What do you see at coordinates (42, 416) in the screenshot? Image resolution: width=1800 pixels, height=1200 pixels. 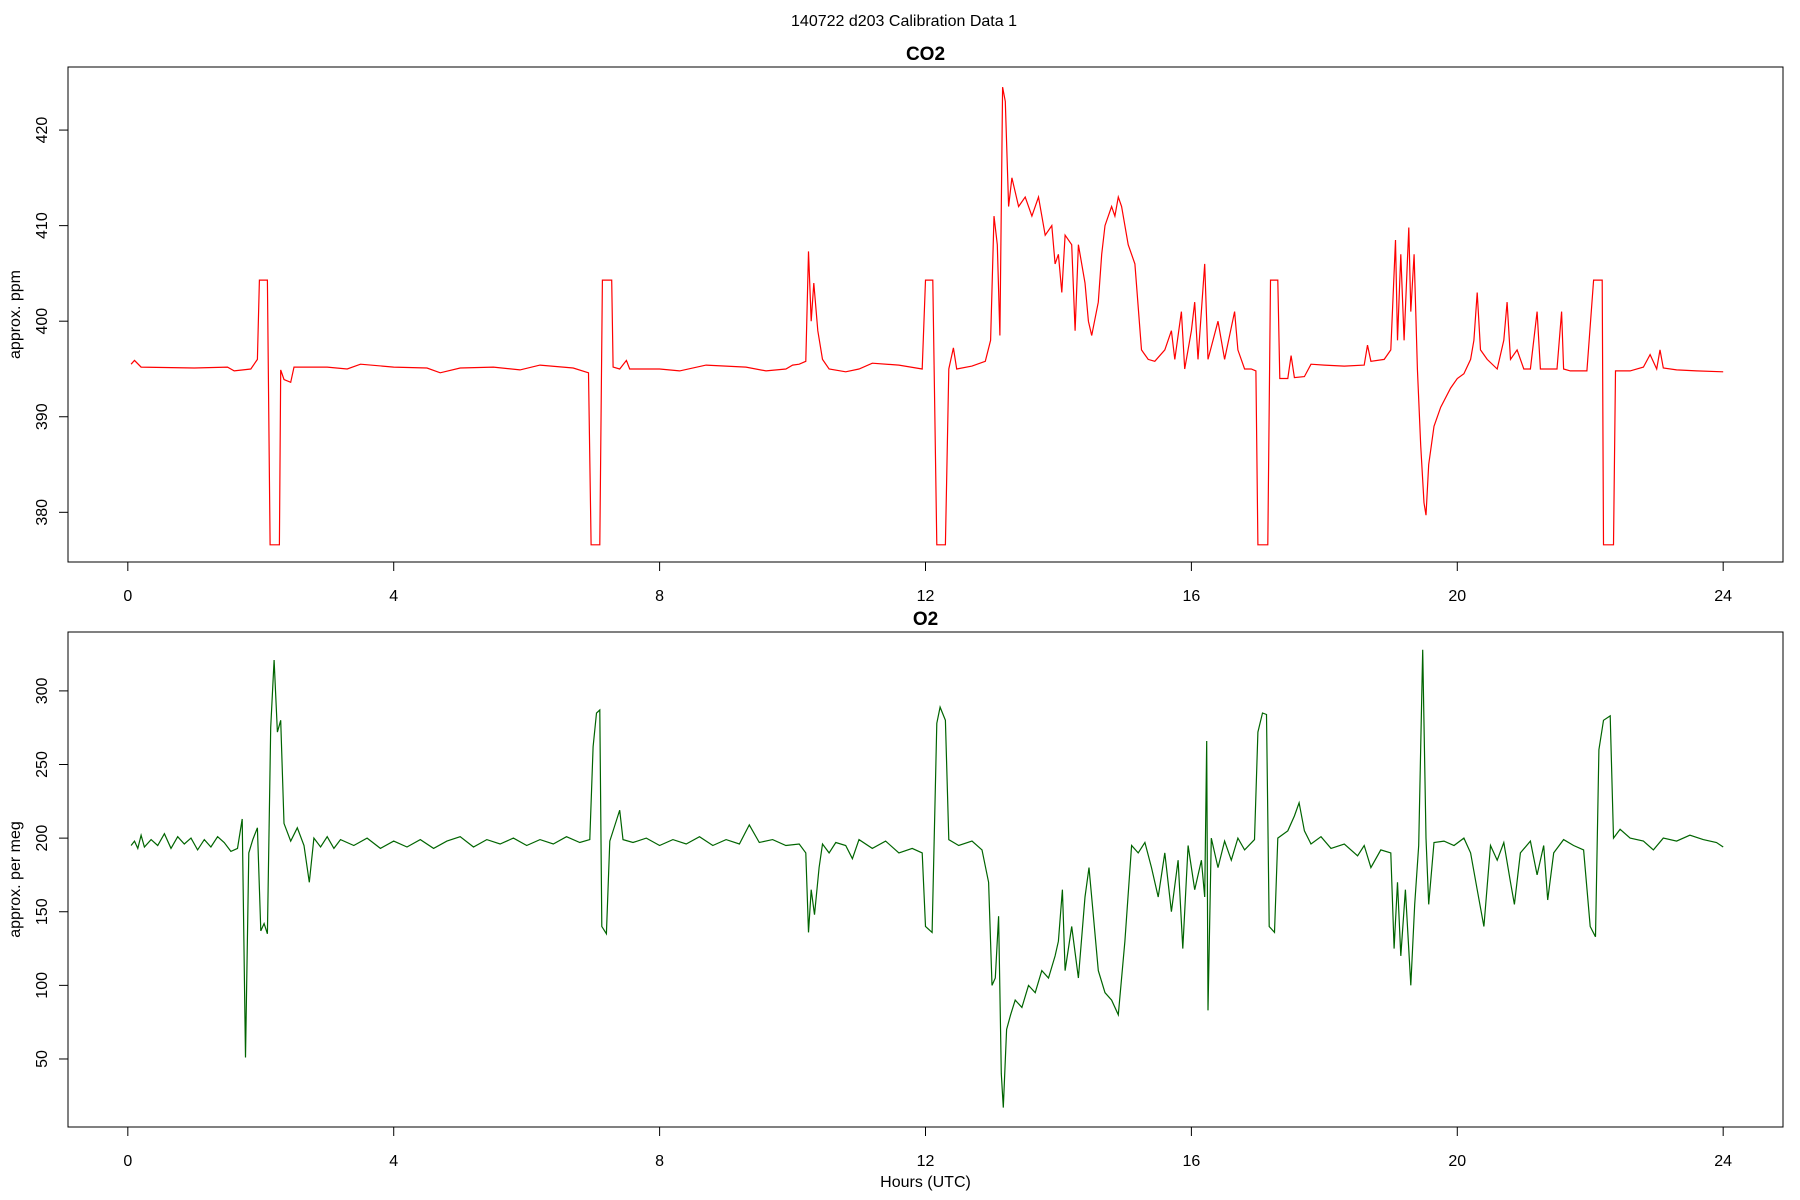 I see `y-tick-label: 390` at bounding box center [42, 416].